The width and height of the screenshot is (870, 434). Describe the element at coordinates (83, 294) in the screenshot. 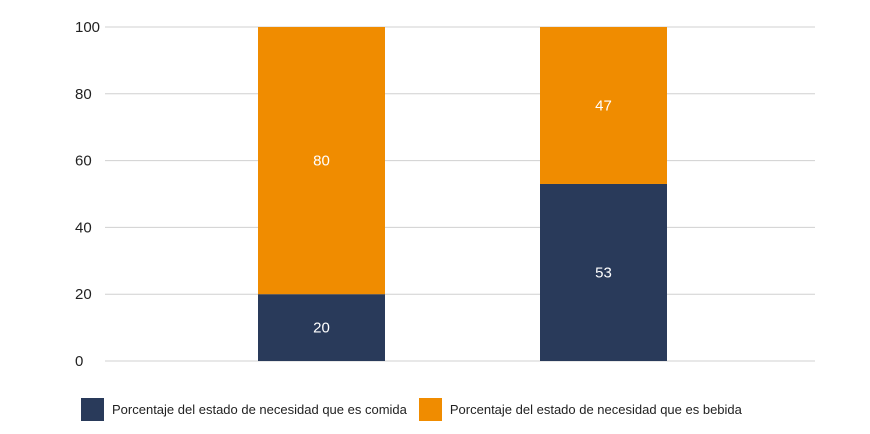

I see `y-tick-label: 20` at that location.